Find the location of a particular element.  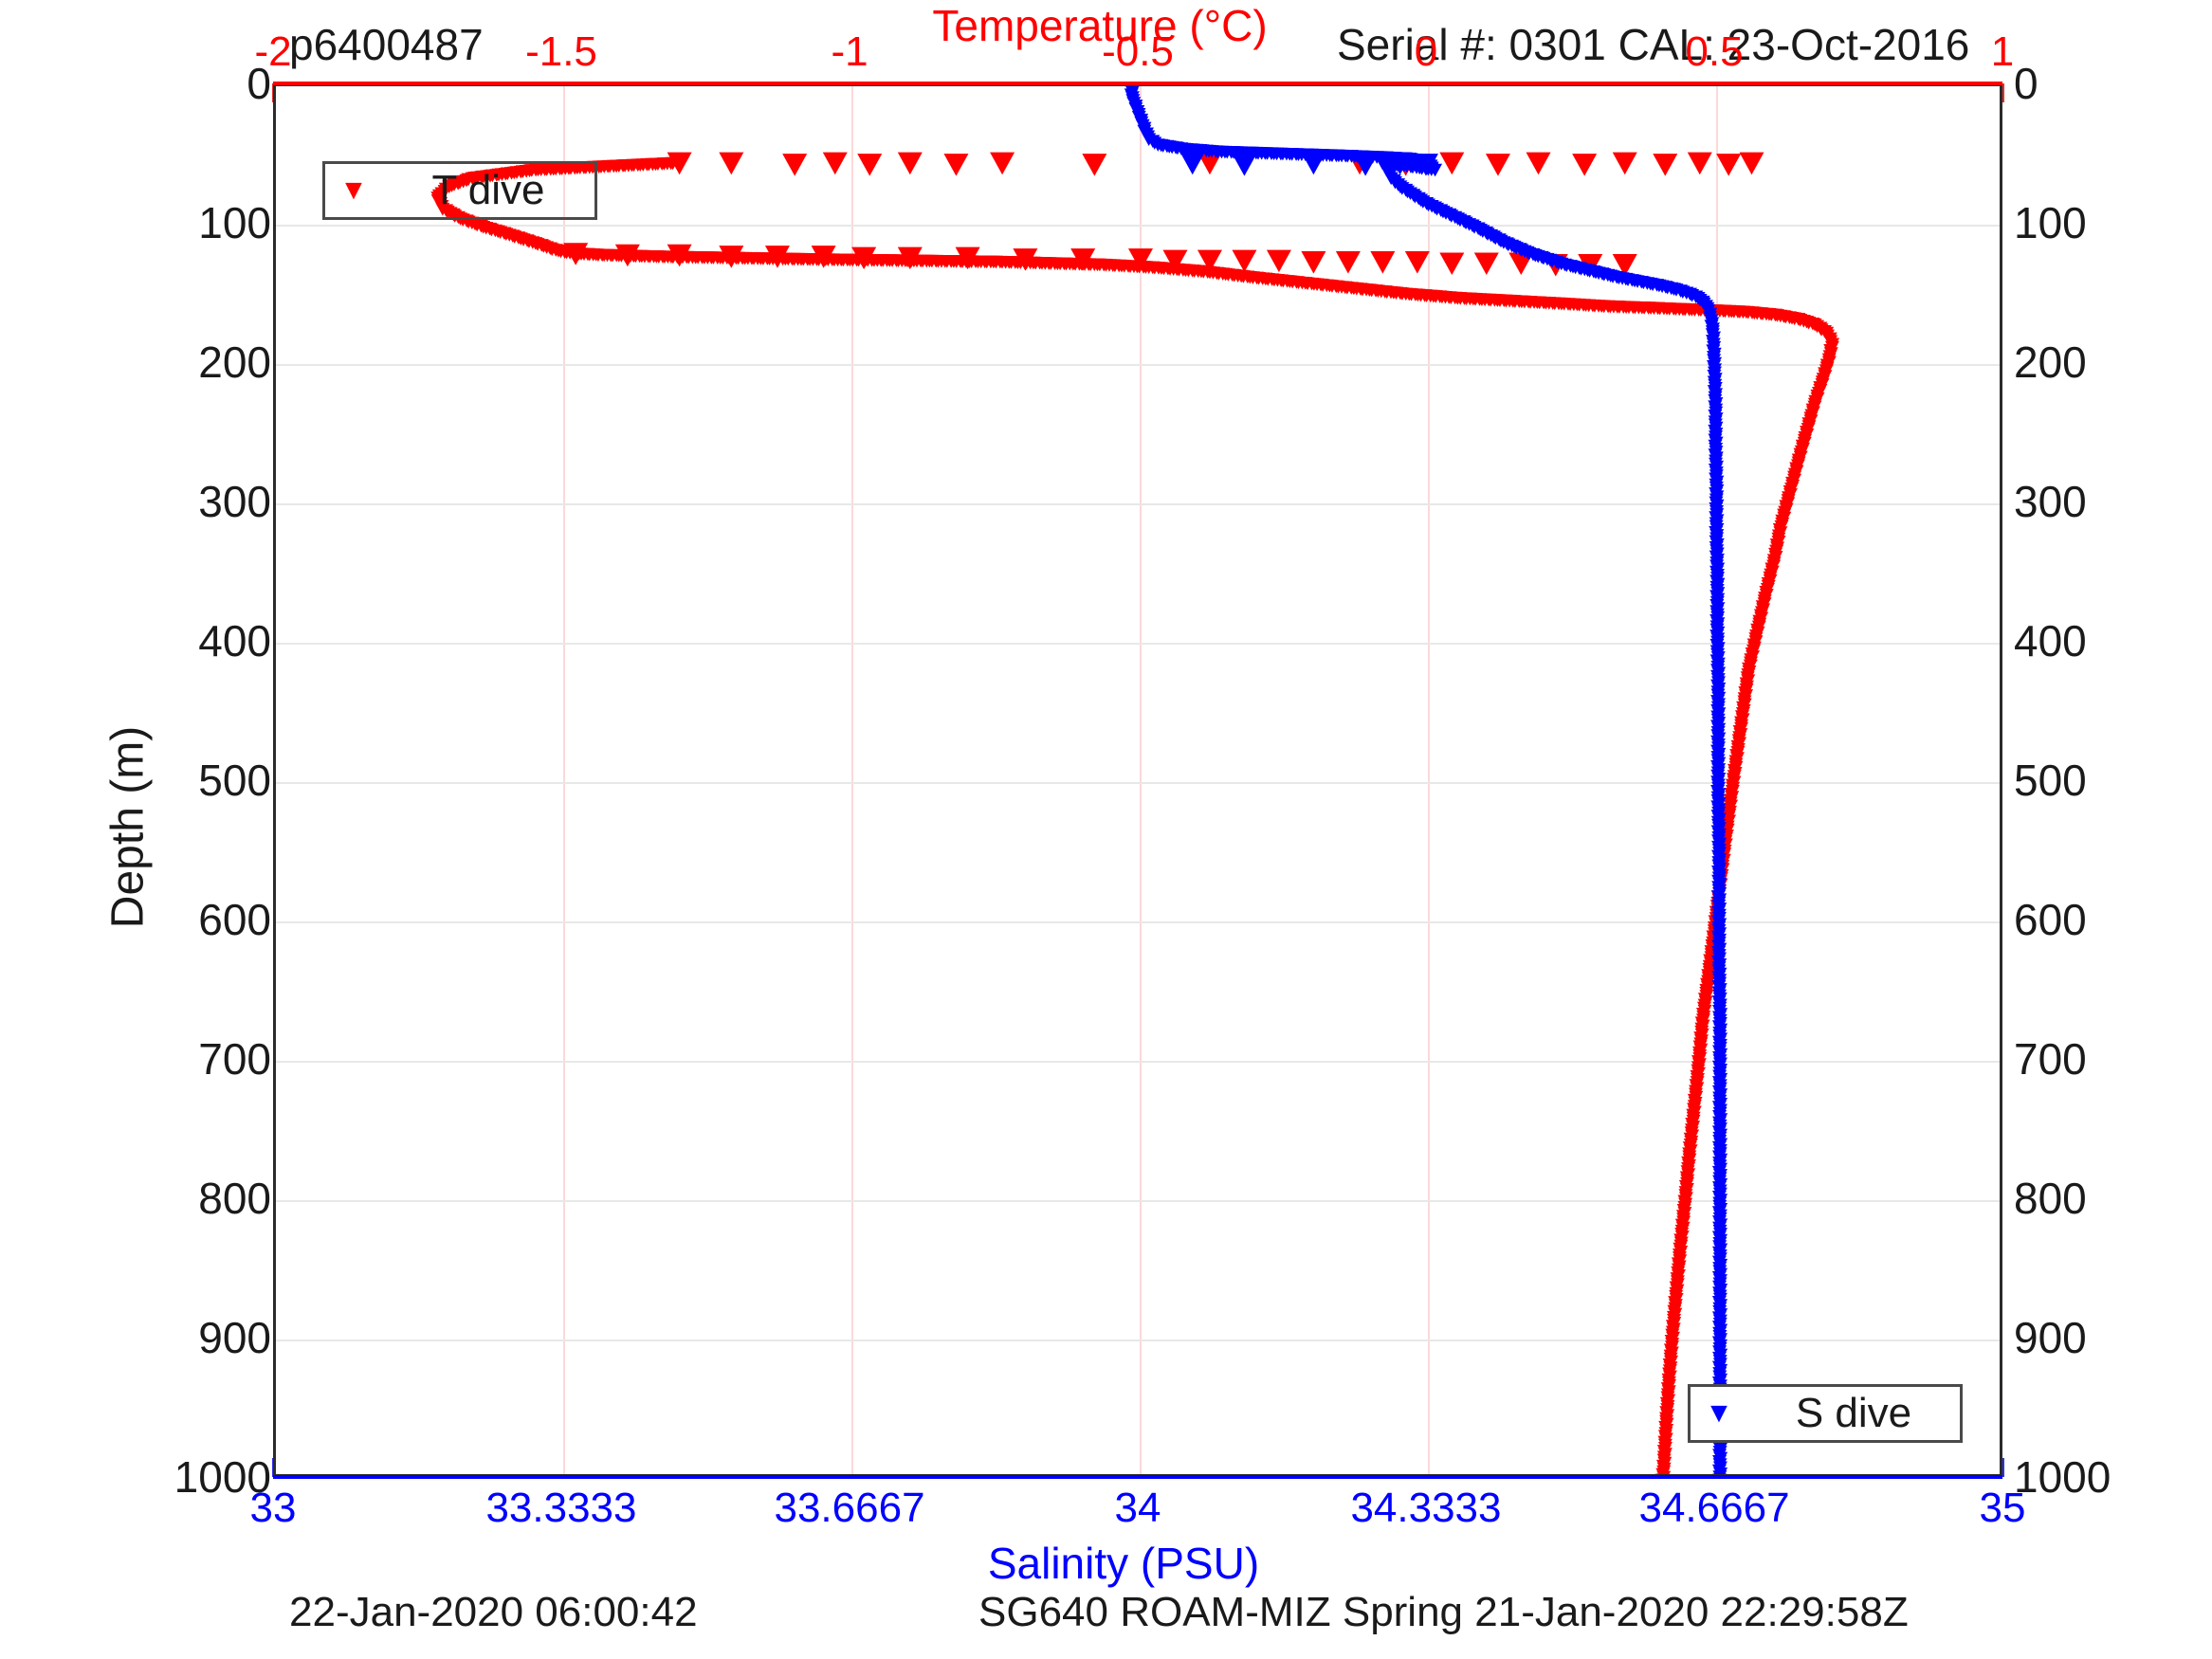

depth-tick-label-right: 600 is located at coordinates (2050, 919).